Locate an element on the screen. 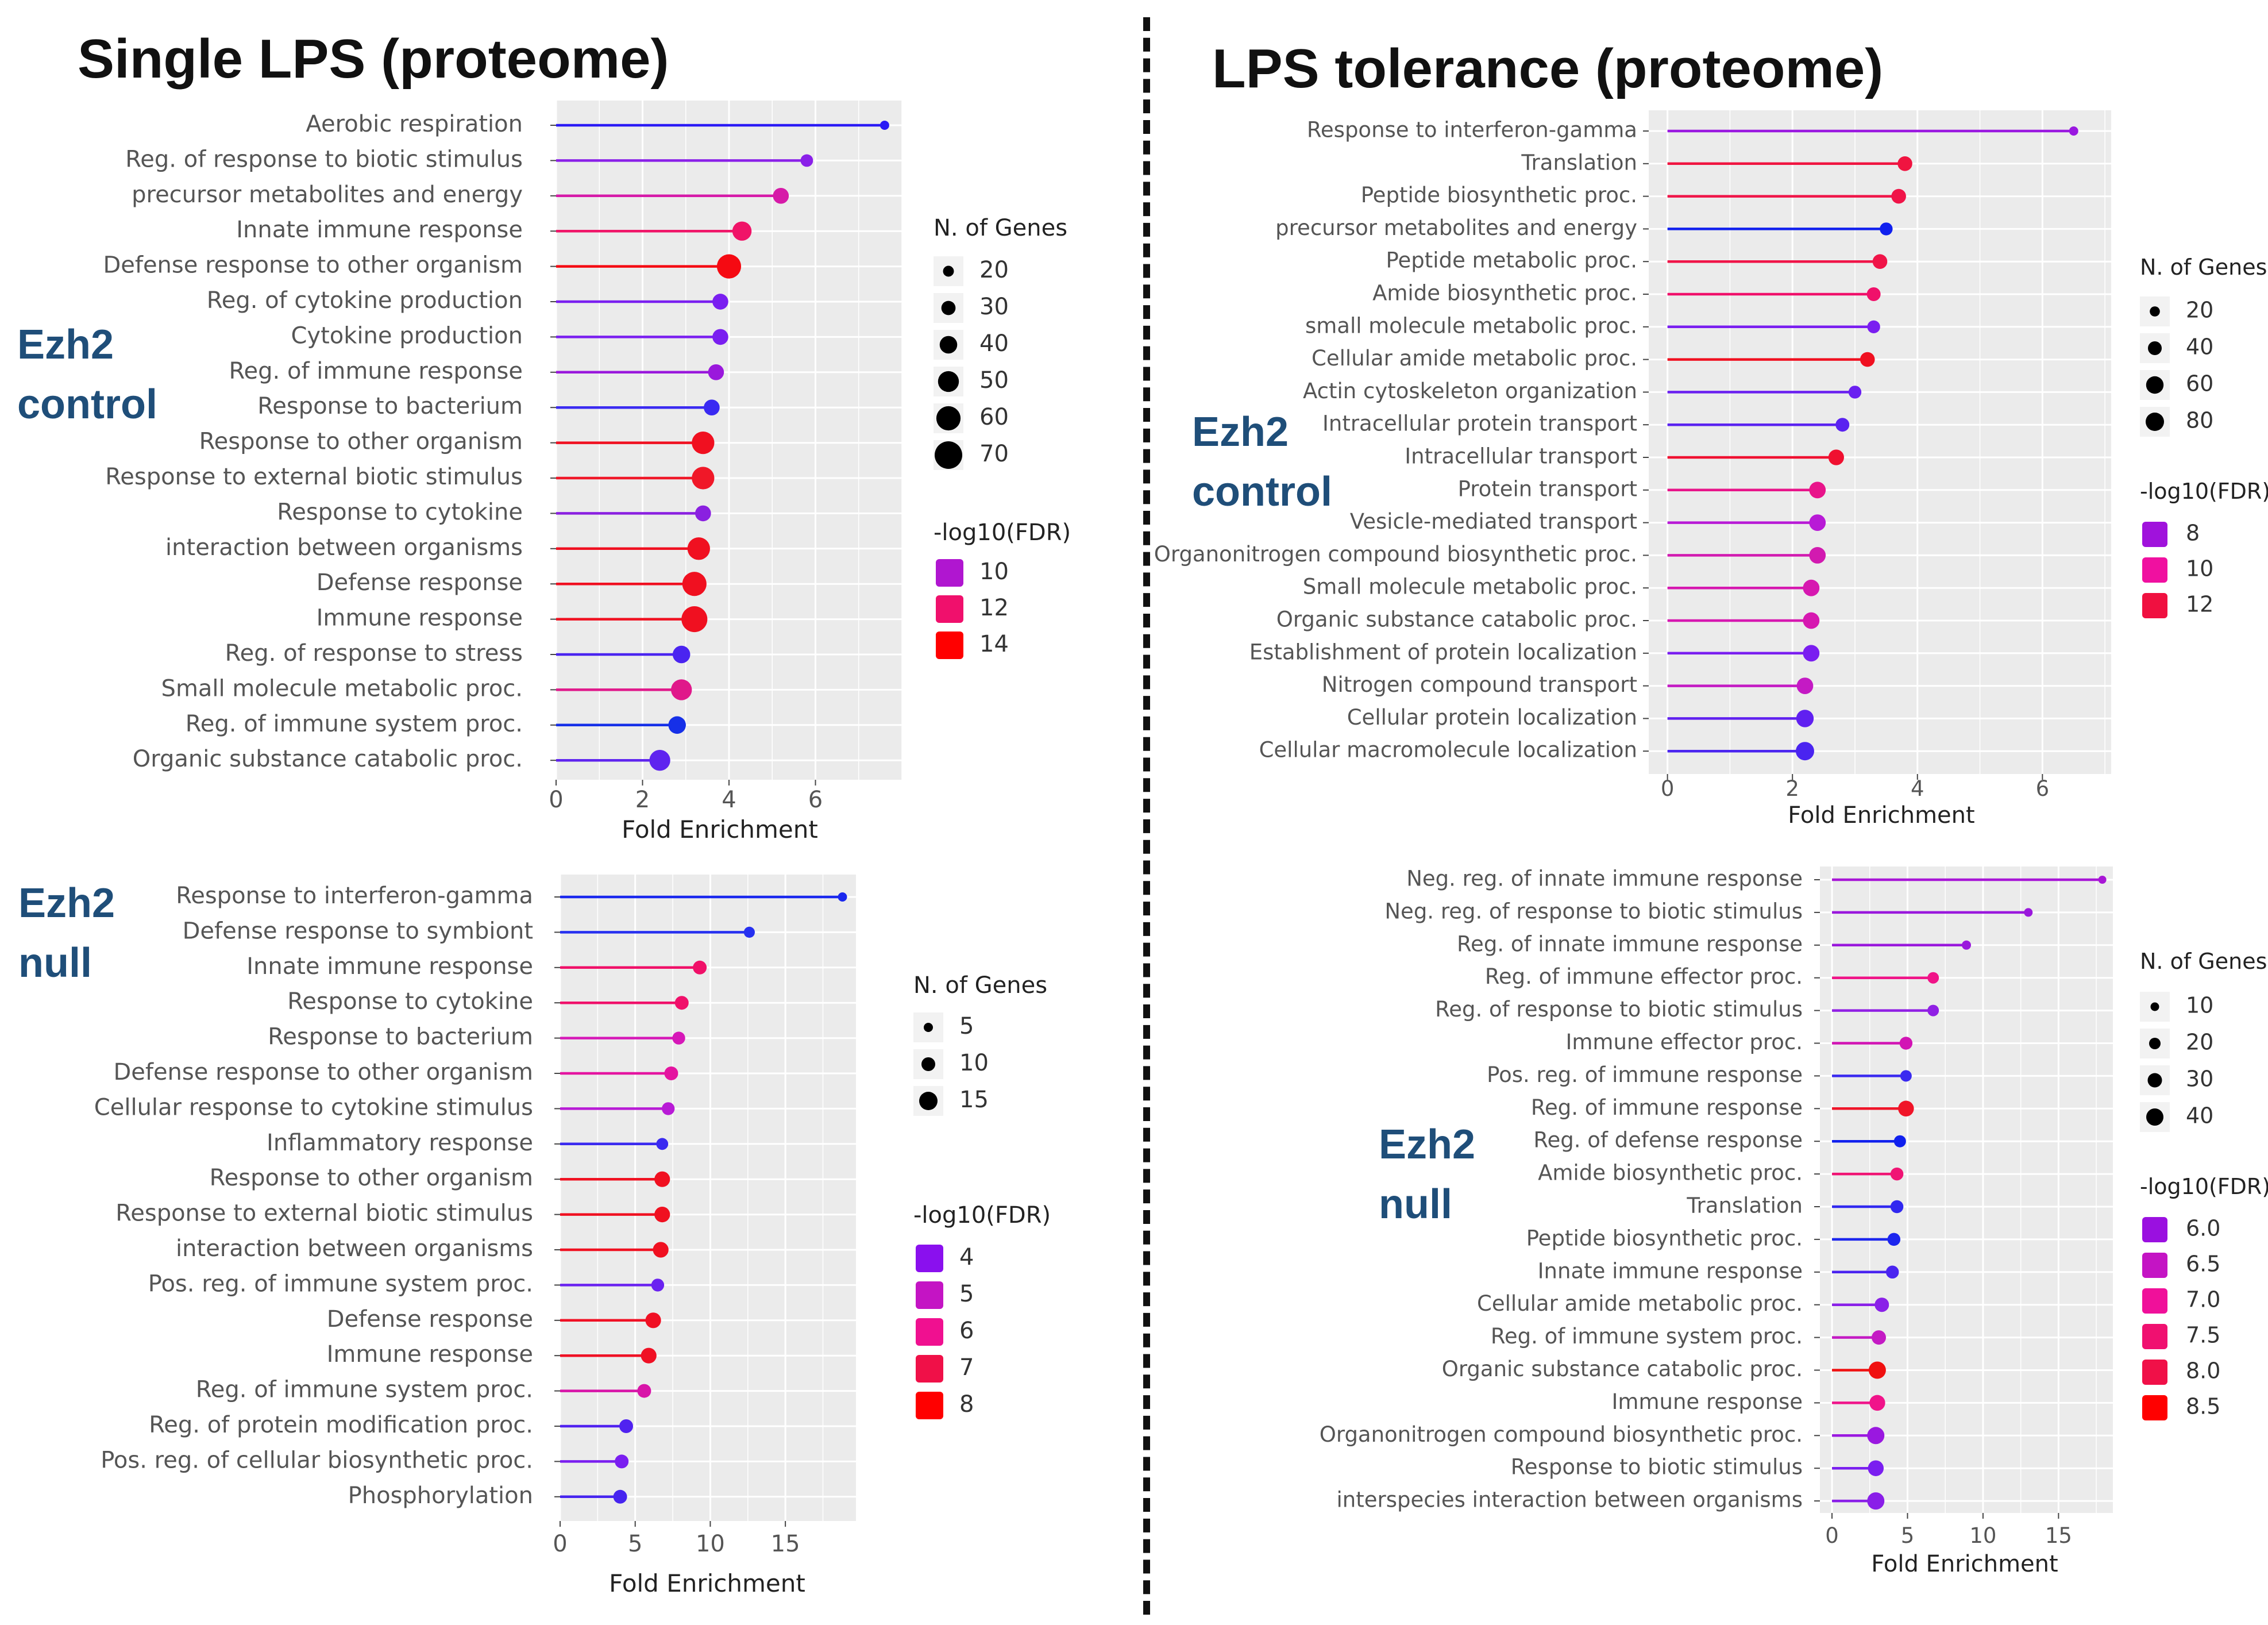 Image resolution: width=2268 pixels, height=1625 pixels. color-legend-label: 8.0 is located at coordinates (2203, 1371).